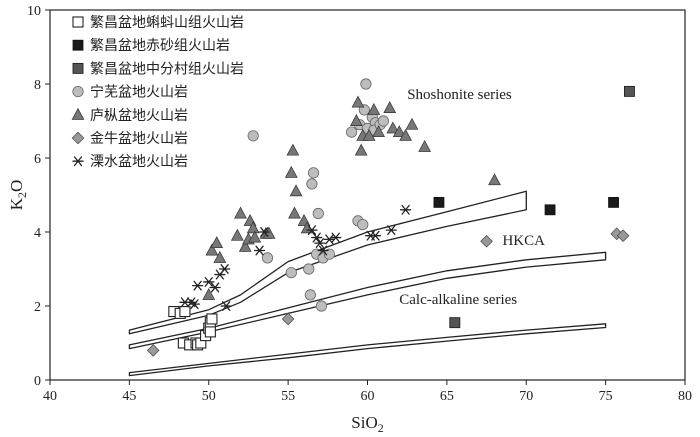  Describe the element at coordinates (22, 195) in the screenshot. I see `y-axis-label-sub: 2` at that location.